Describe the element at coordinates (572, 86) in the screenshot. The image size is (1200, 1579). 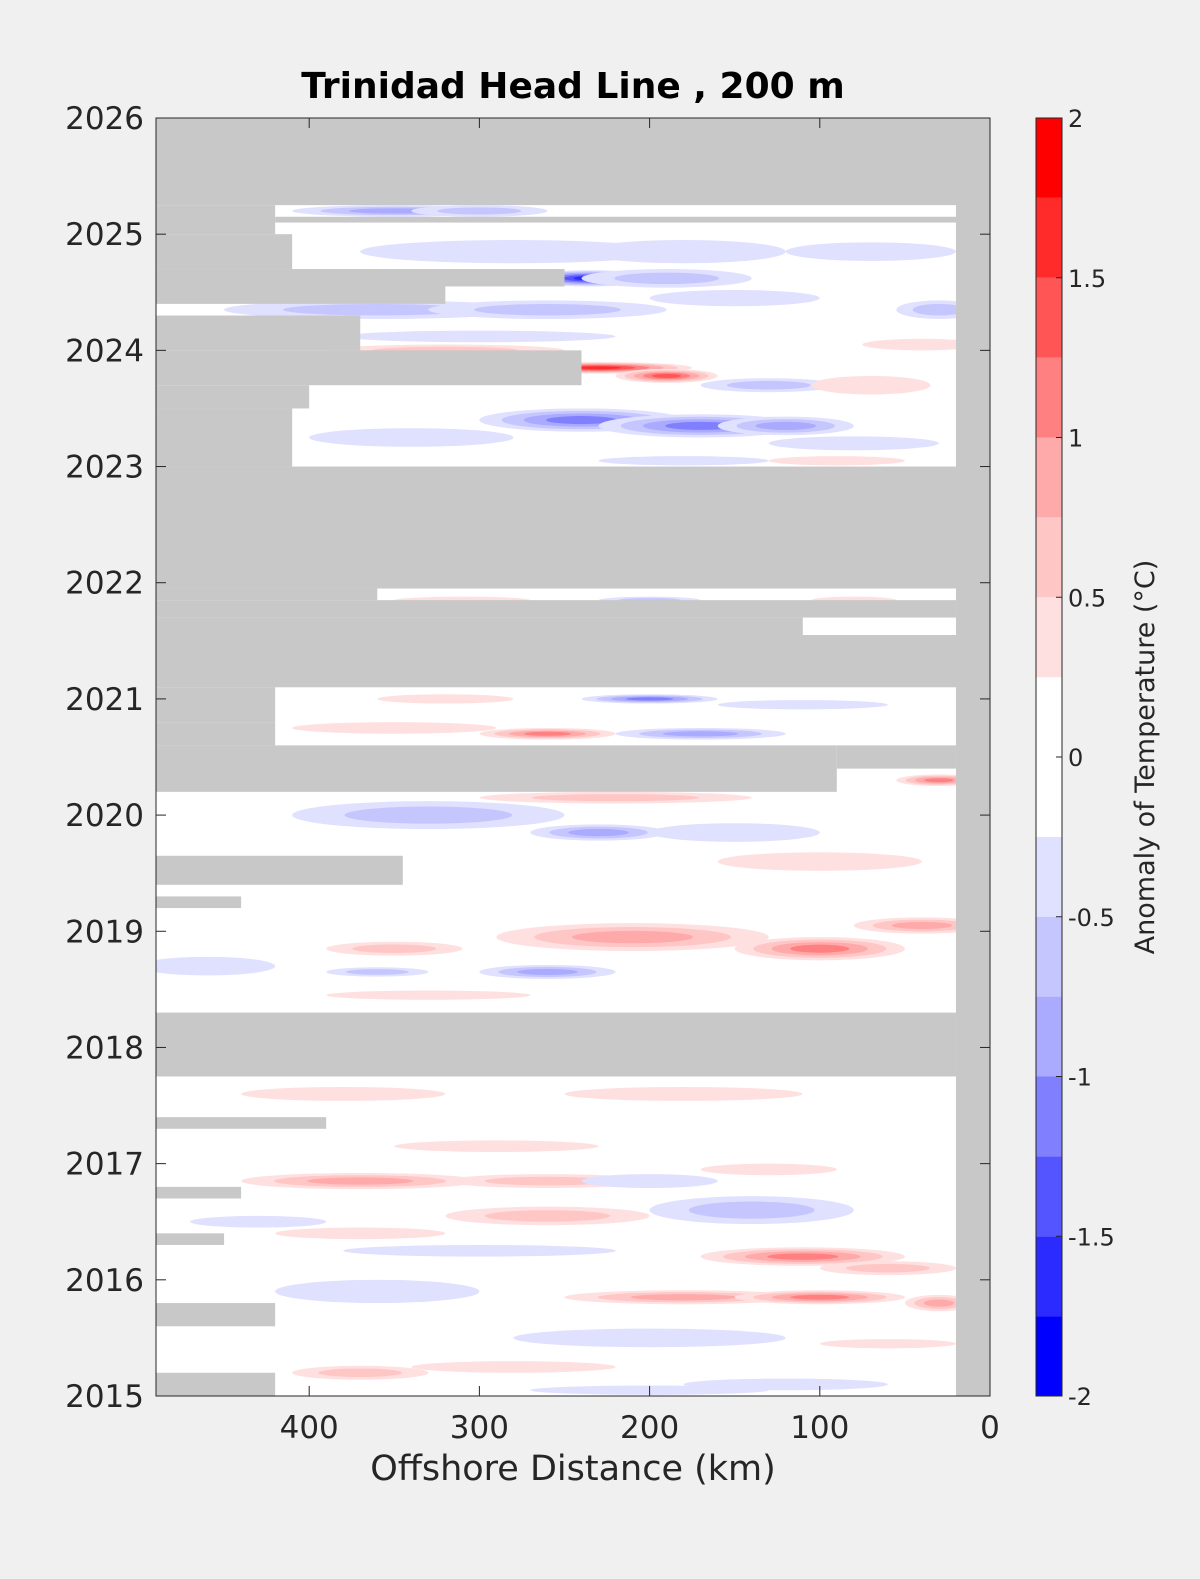
I see `chart-title: Trinidad Head Line , 200 m` at that location.